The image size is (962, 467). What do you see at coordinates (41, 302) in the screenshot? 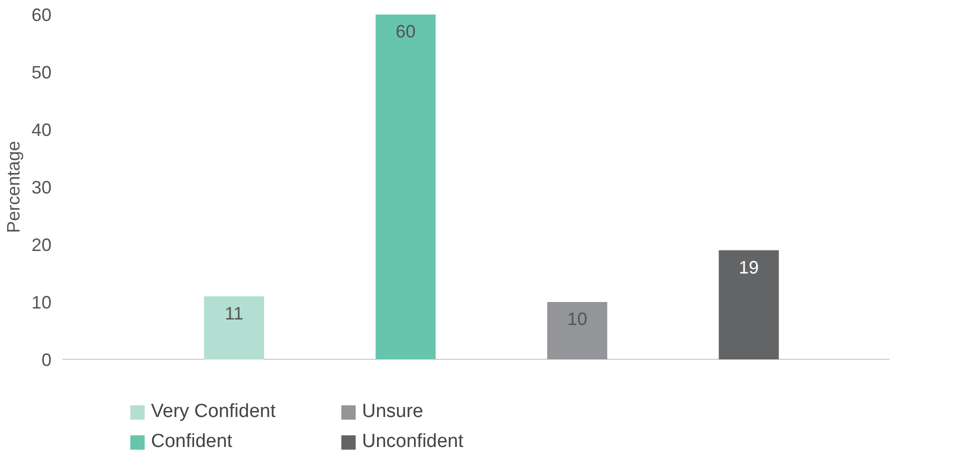
I see `y-tick-label: 10` at bounding box center [41, 302].